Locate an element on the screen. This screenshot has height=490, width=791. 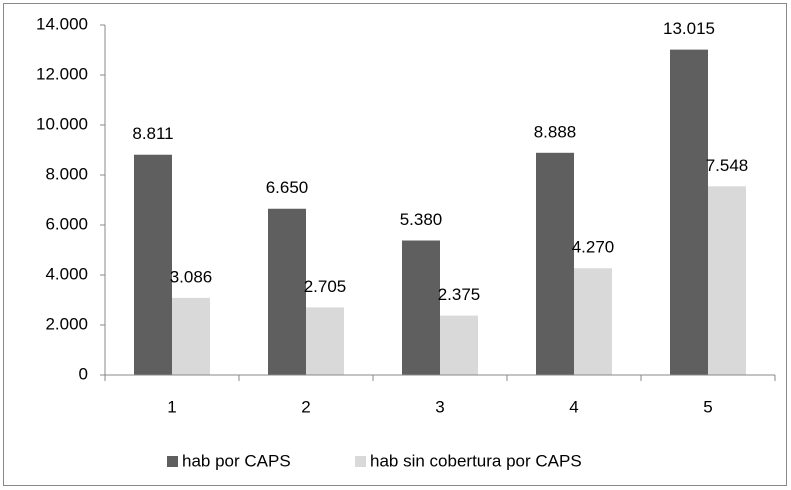
x-tick-label: 2 is located at coordinates (305, 406).